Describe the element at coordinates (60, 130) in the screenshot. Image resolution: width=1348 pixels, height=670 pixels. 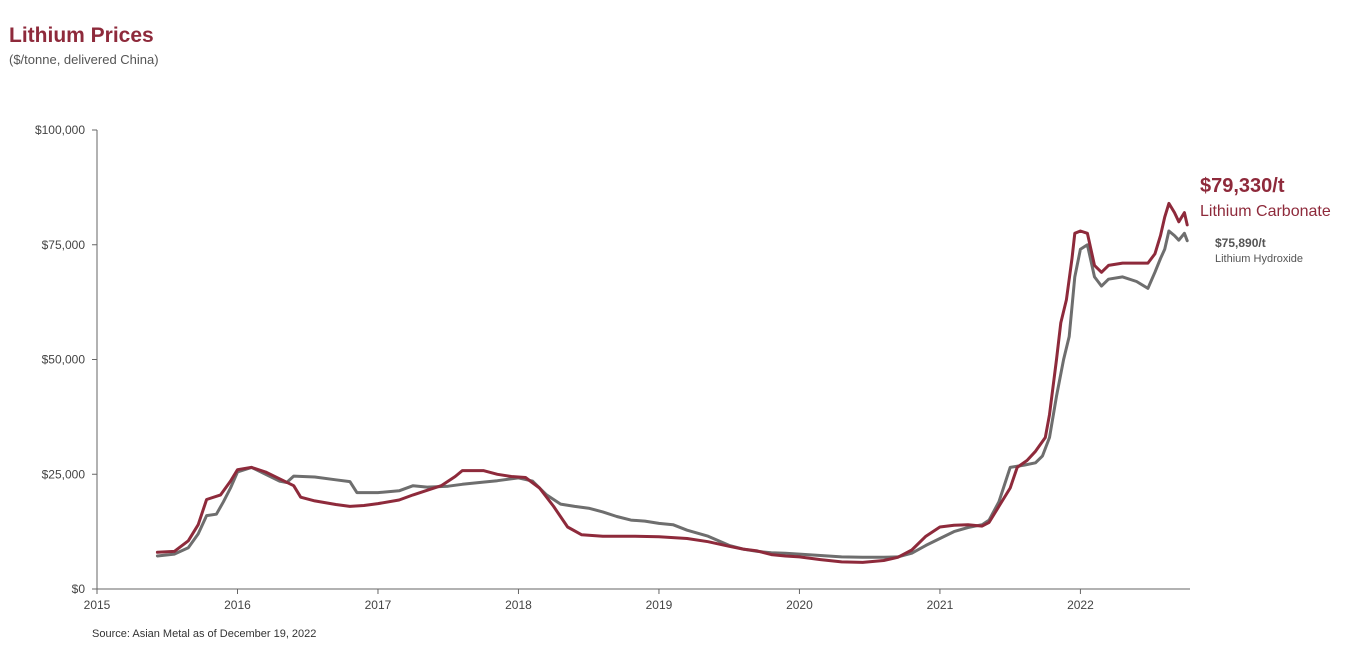
I see `y-tick-label: $100,000` at that location.